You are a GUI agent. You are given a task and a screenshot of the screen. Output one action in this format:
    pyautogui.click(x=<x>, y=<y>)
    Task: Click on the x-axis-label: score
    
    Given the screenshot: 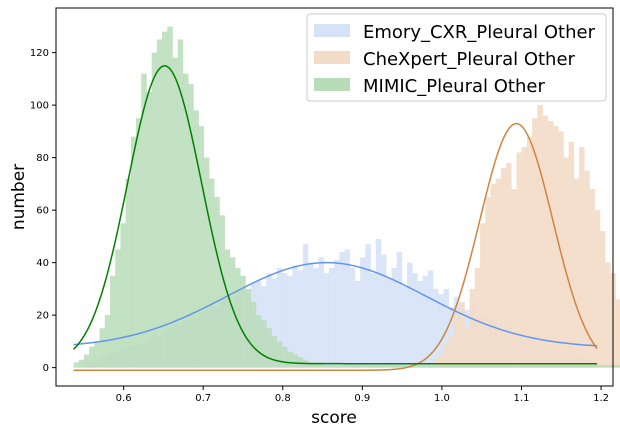 What is the action you would take?
    pyautogui.click(x=334, y=418)
    